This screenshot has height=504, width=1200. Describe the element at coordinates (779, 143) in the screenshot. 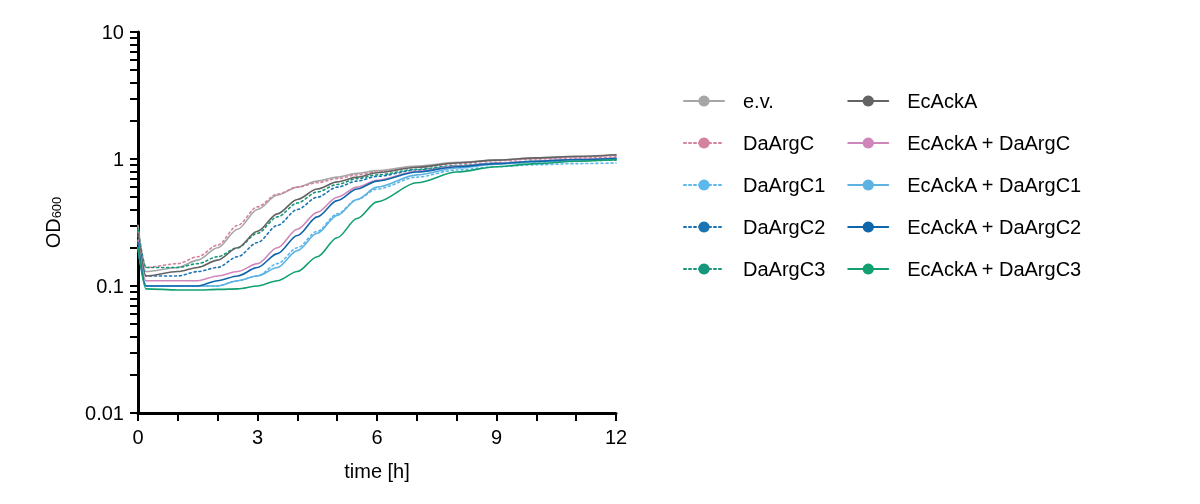

I see `legend-label: DaArgC` at that location.